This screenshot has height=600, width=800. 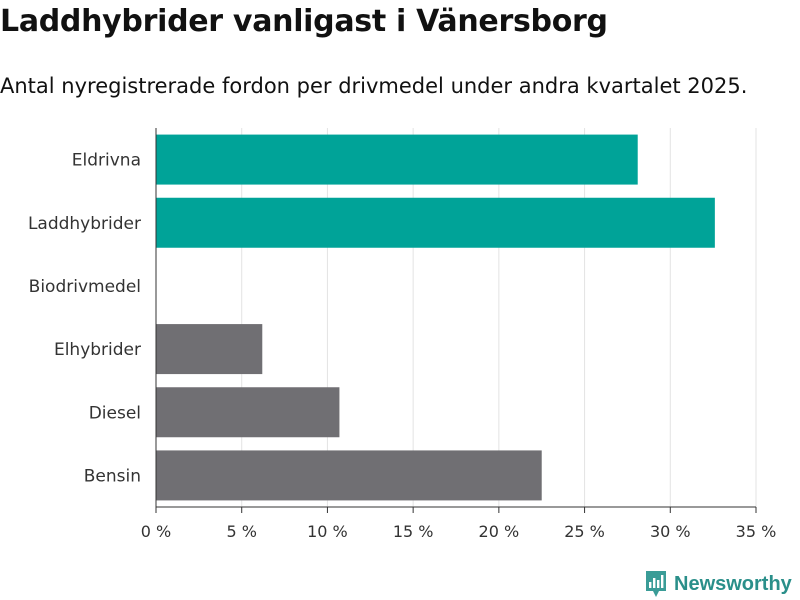 What do you see at coordinates (97, 350) in the screenshot?
I see `category-label: Elhybrider` at bounding box center [97, 350].